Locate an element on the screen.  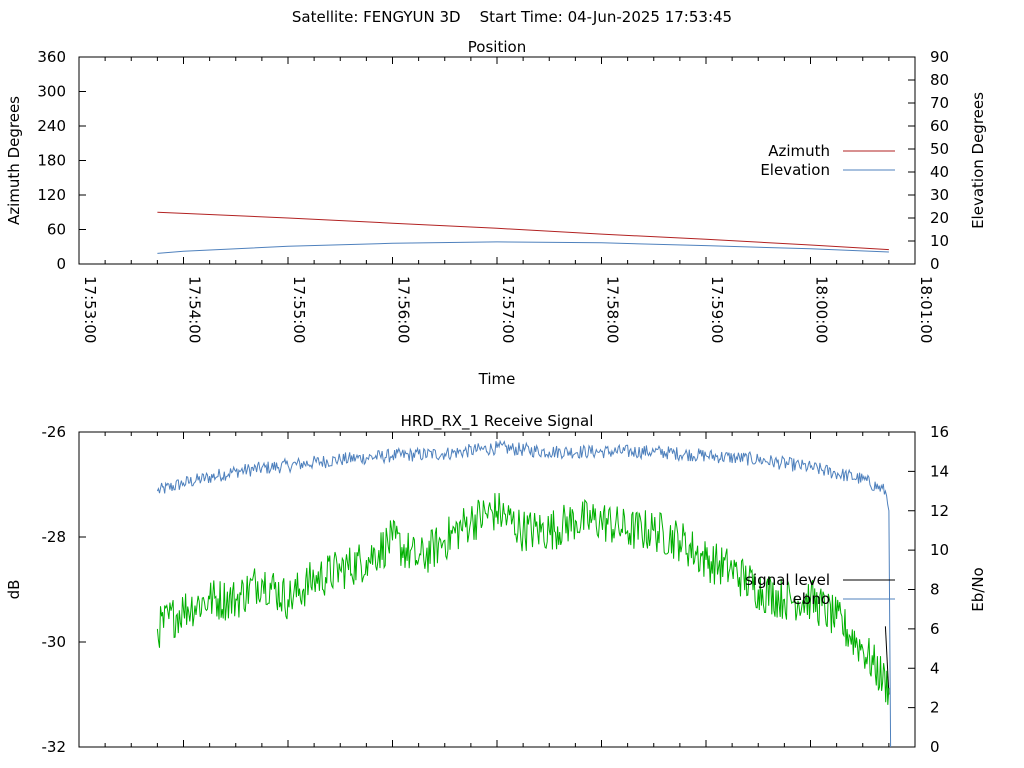
y2-tick-label: 16 is located at coordinates (939, 432).